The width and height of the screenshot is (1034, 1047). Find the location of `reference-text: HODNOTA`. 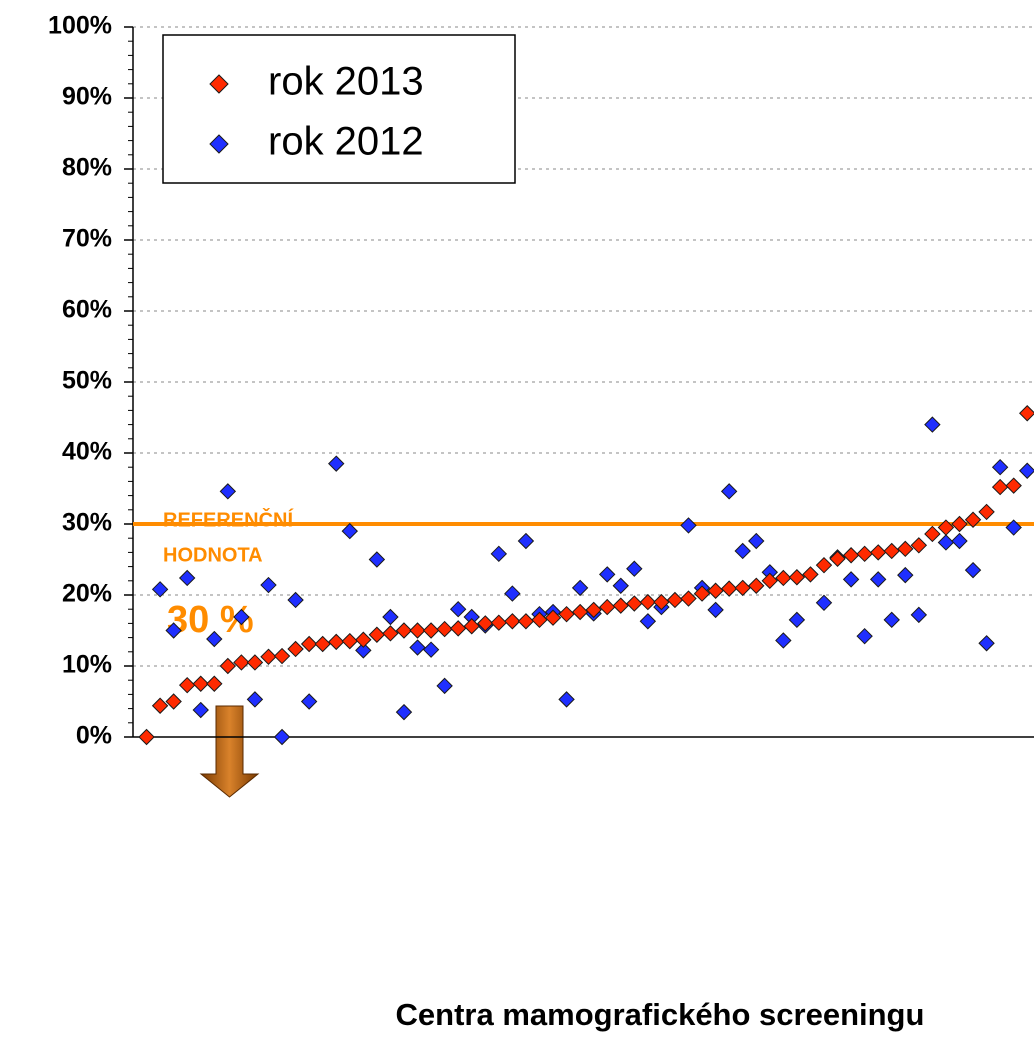

reference-text: HODNOTA is located at coordinates (213, 555).